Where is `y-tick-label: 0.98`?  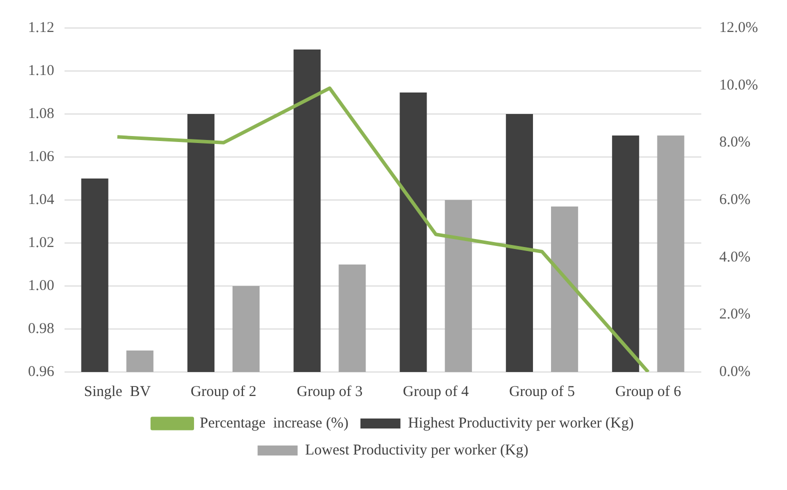 y-tick-label: 0.98 is located at coordinates (41, 328).